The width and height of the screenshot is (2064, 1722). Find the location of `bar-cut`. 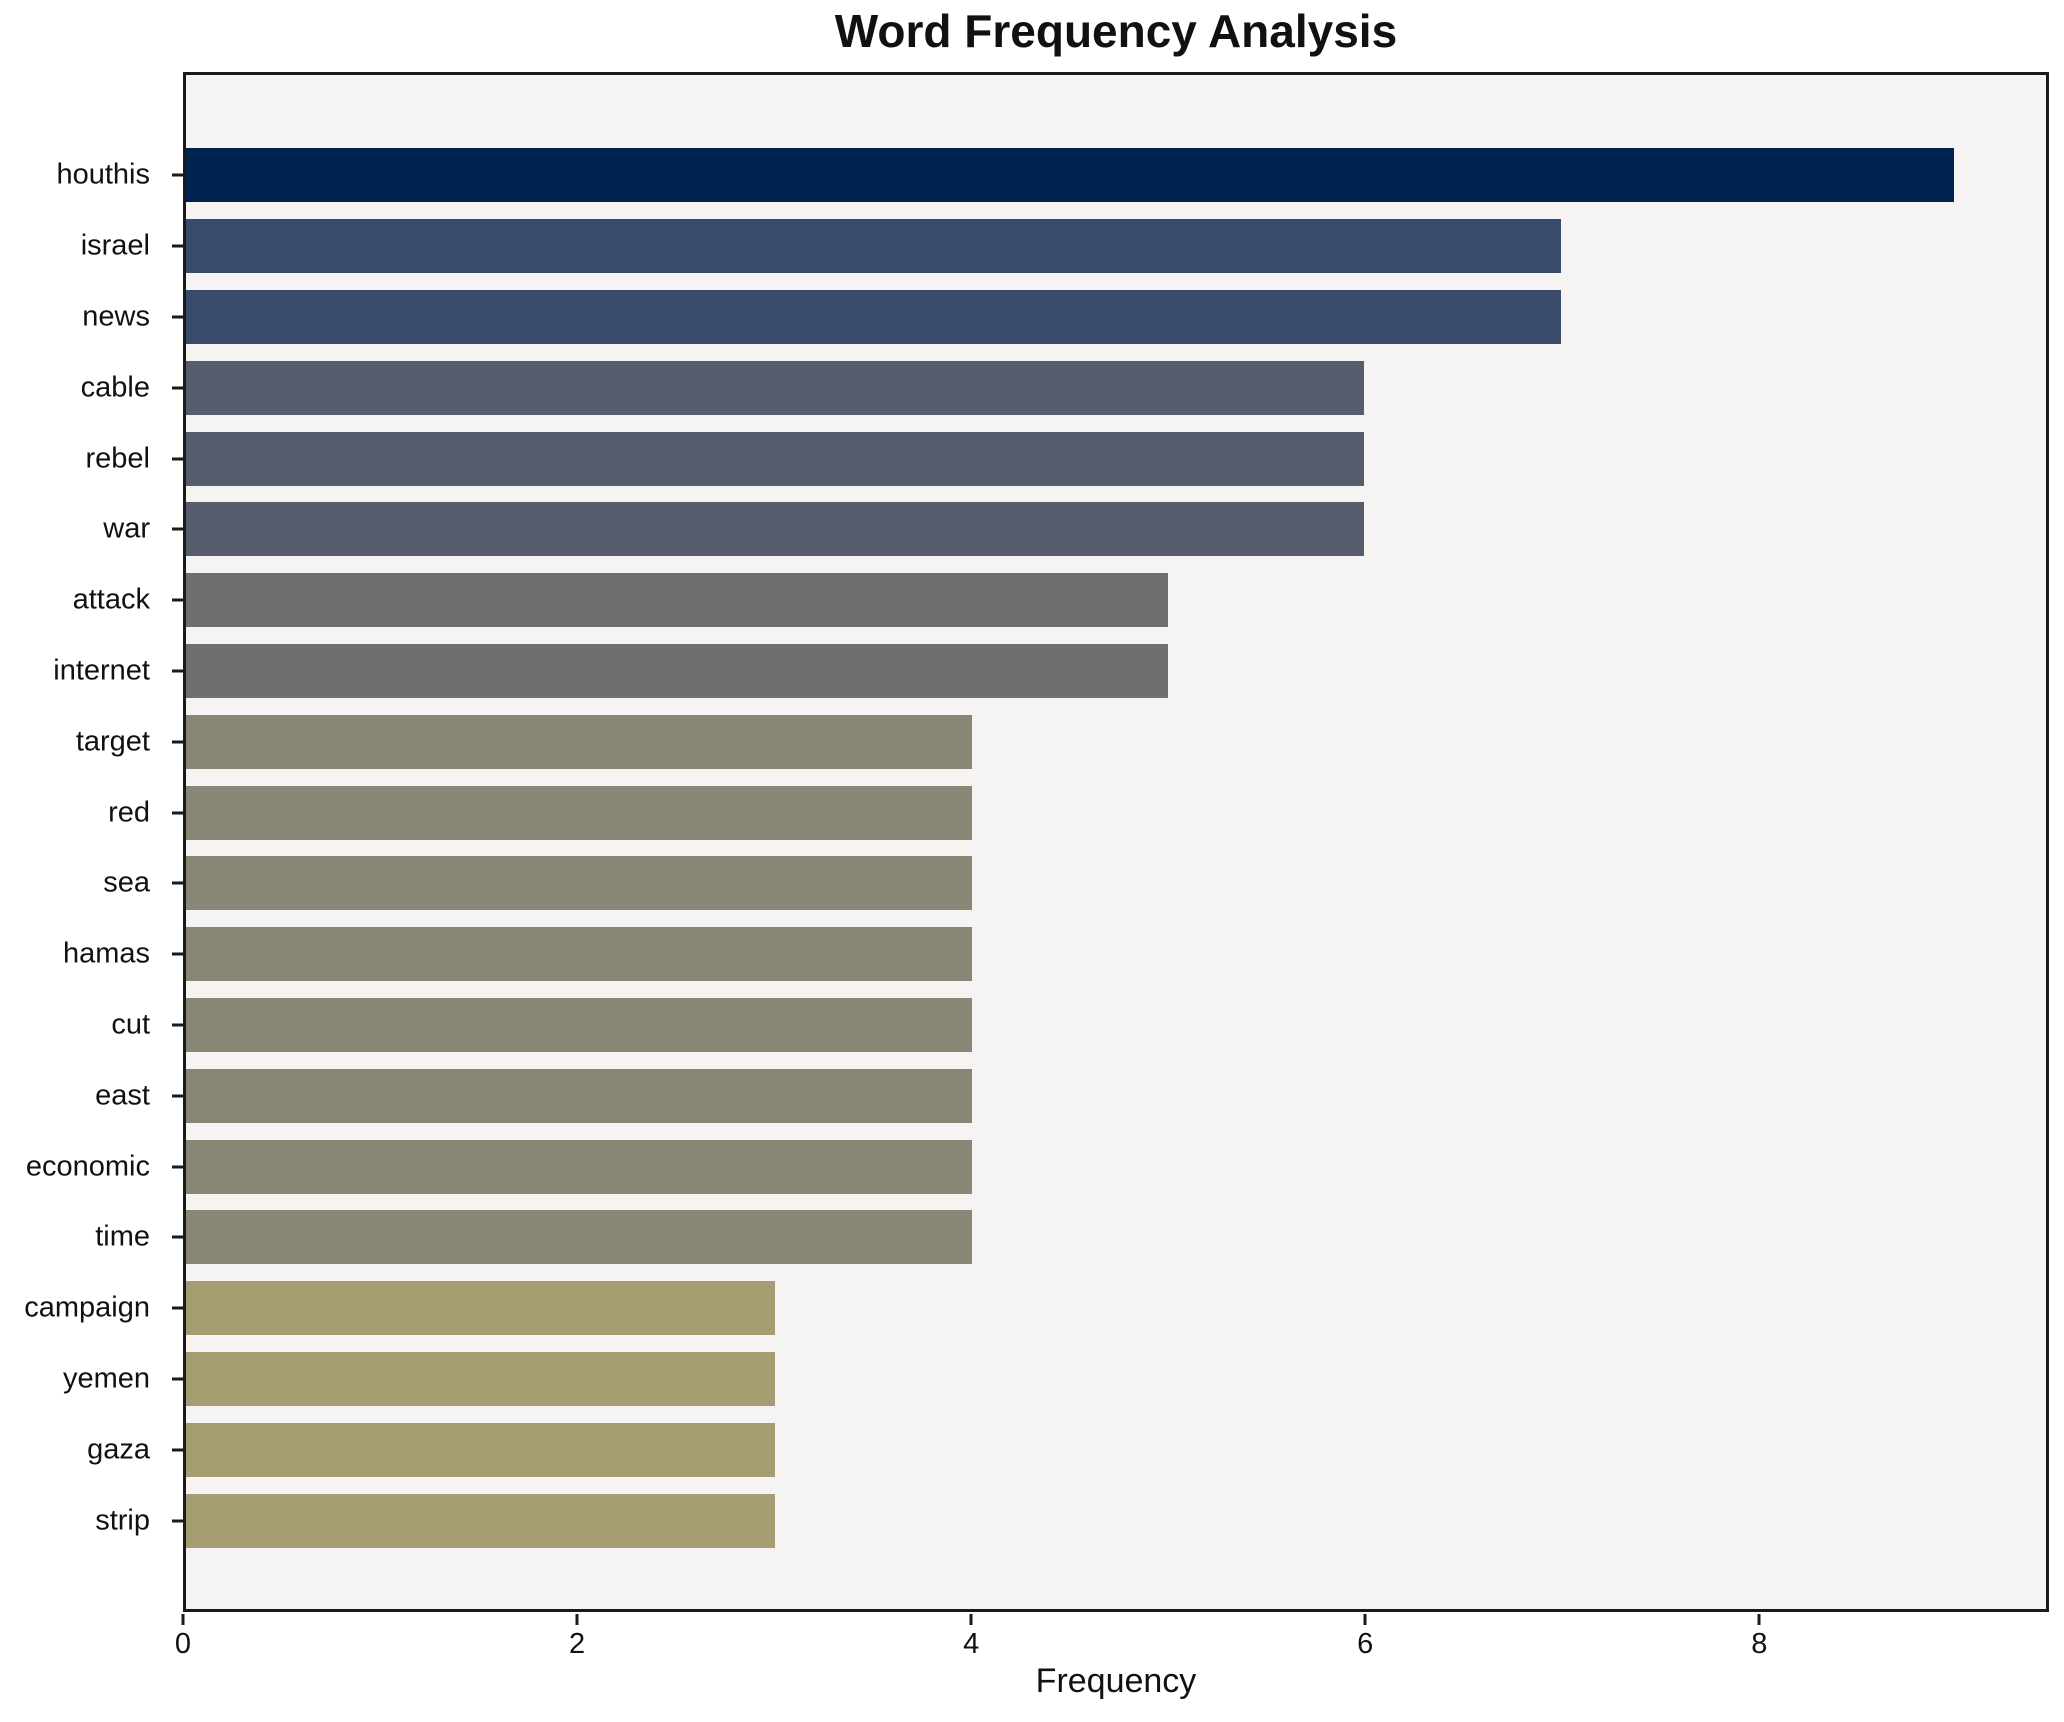

bar-cut is located at coordinates (579, 1024).